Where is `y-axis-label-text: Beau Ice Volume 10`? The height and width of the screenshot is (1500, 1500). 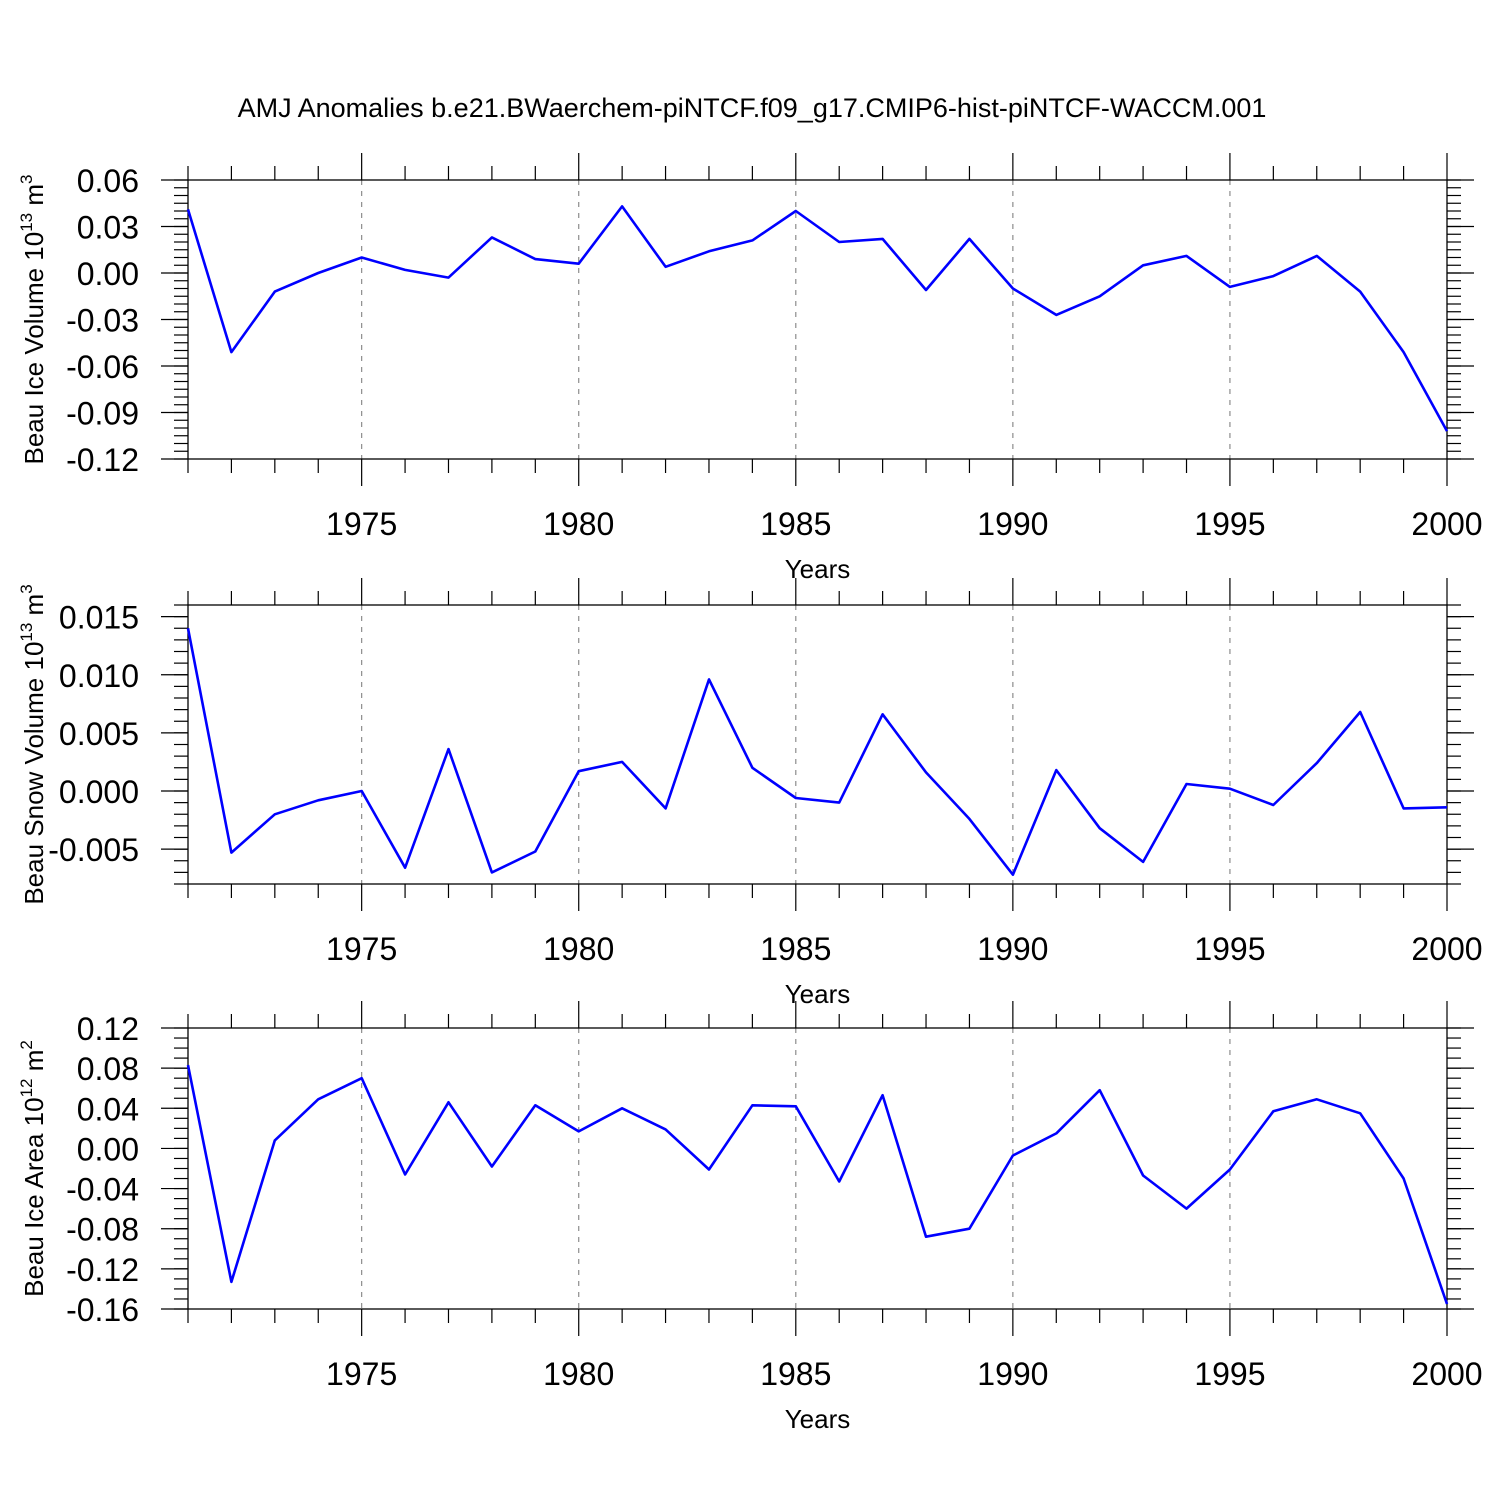 y-axis-label-text: Beau Ice Volume 10 is located at coordinates (34, 348).